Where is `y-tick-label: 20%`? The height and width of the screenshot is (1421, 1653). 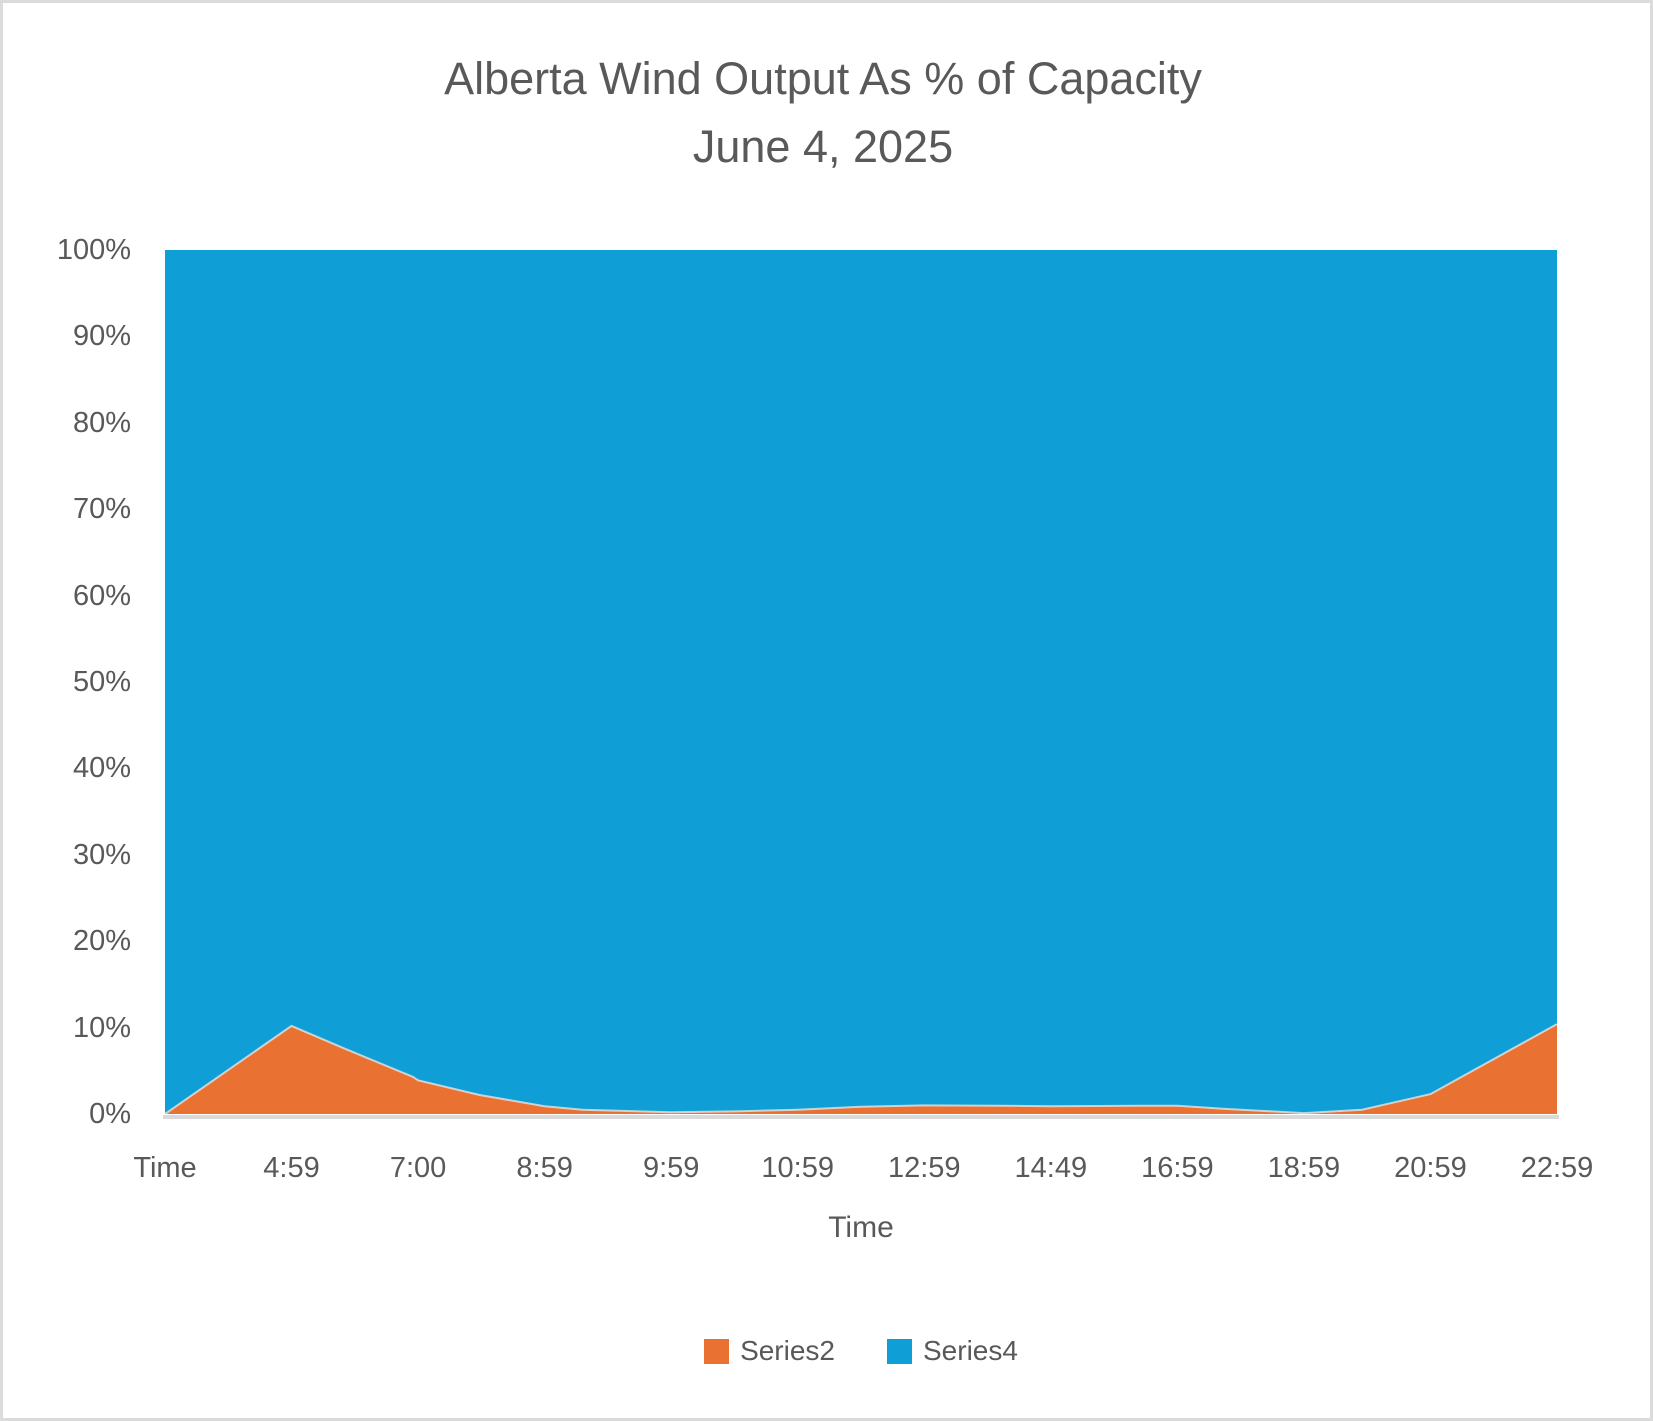 y-tick-label: 20% is located at coordinates (101, 941).